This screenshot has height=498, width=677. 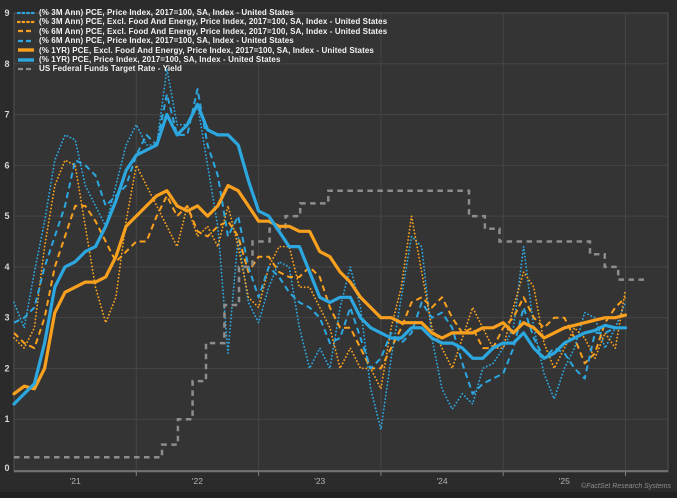 I want to click on core-1yr-swatch-icon, so click(x=26, y=50).